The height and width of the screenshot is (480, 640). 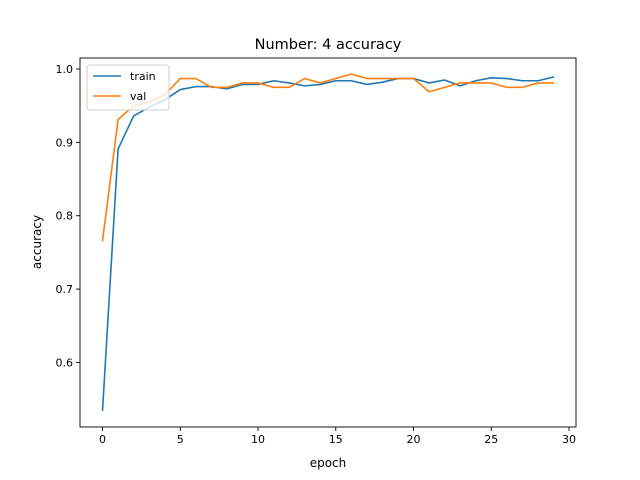 What do you see at coordinates (102, 439) in the screenshot?
I see `x-tick-label: 0` at bounding box center [102, 439].